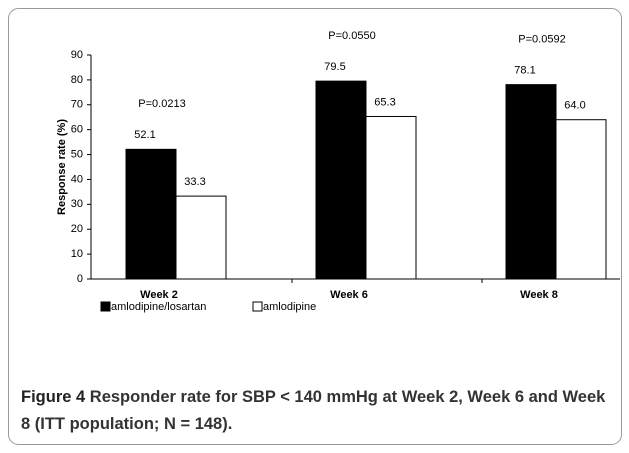 The height and width of the screenshot is (453, 629). Describe the element at coordinates (53, 397) in the screenshot. I see `caption-label: Figure 4` at that location.